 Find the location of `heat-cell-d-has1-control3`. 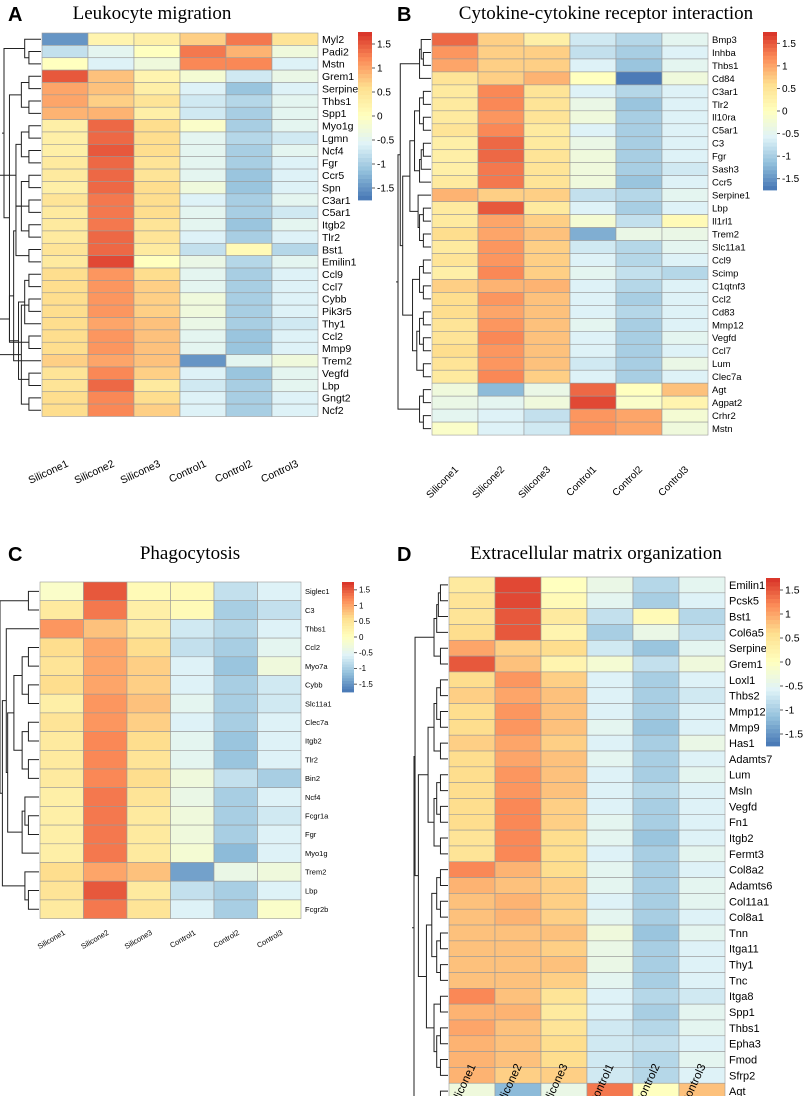

heat-cell-d-has1-control3 is located at coordinates (702, 743).